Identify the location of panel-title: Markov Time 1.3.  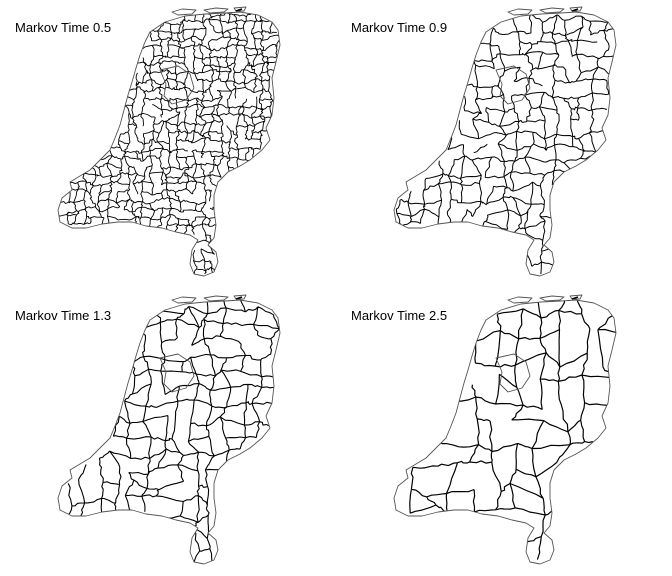
(63, 315).